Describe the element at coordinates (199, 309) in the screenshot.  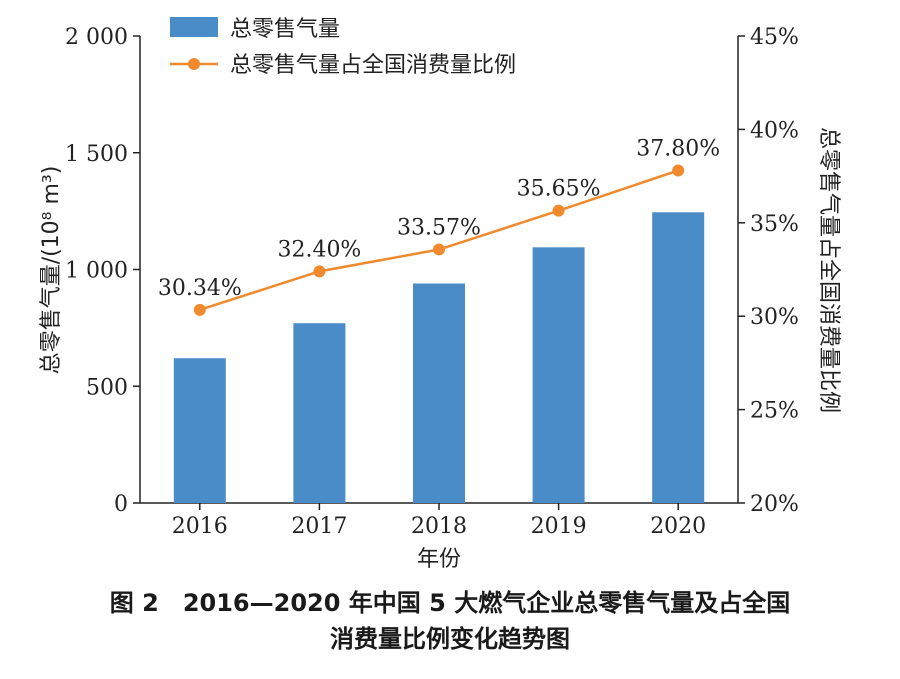
I see `ratio-point-2016` at that location.